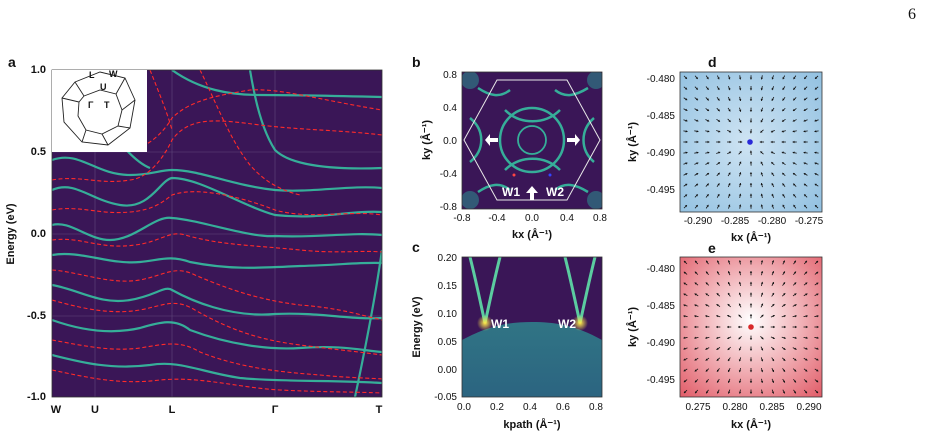  Describe the element at coordinates (600, 218) in the screenshot. I see `b-xtick: 0.8` at that location.